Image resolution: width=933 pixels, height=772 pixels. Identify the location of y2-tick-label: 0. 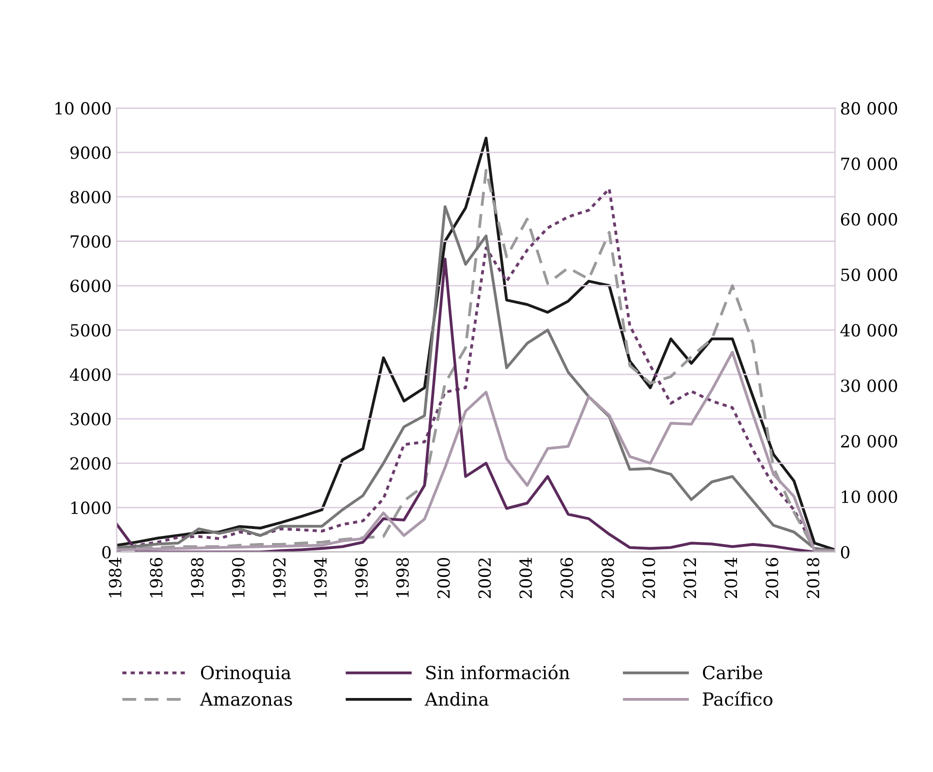
(845, 552).